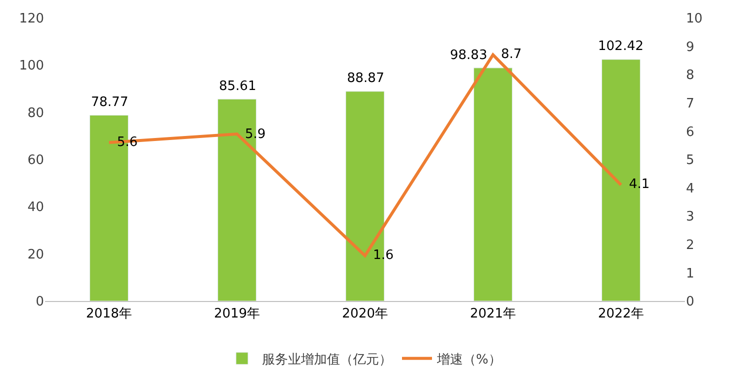 Image resolution: width=730 pixels, height=385 pixels. What do you see at coordinates (690, 76) in the screenshot?
I see `y2-tick-label: 8` at bounding box center [690, 76].